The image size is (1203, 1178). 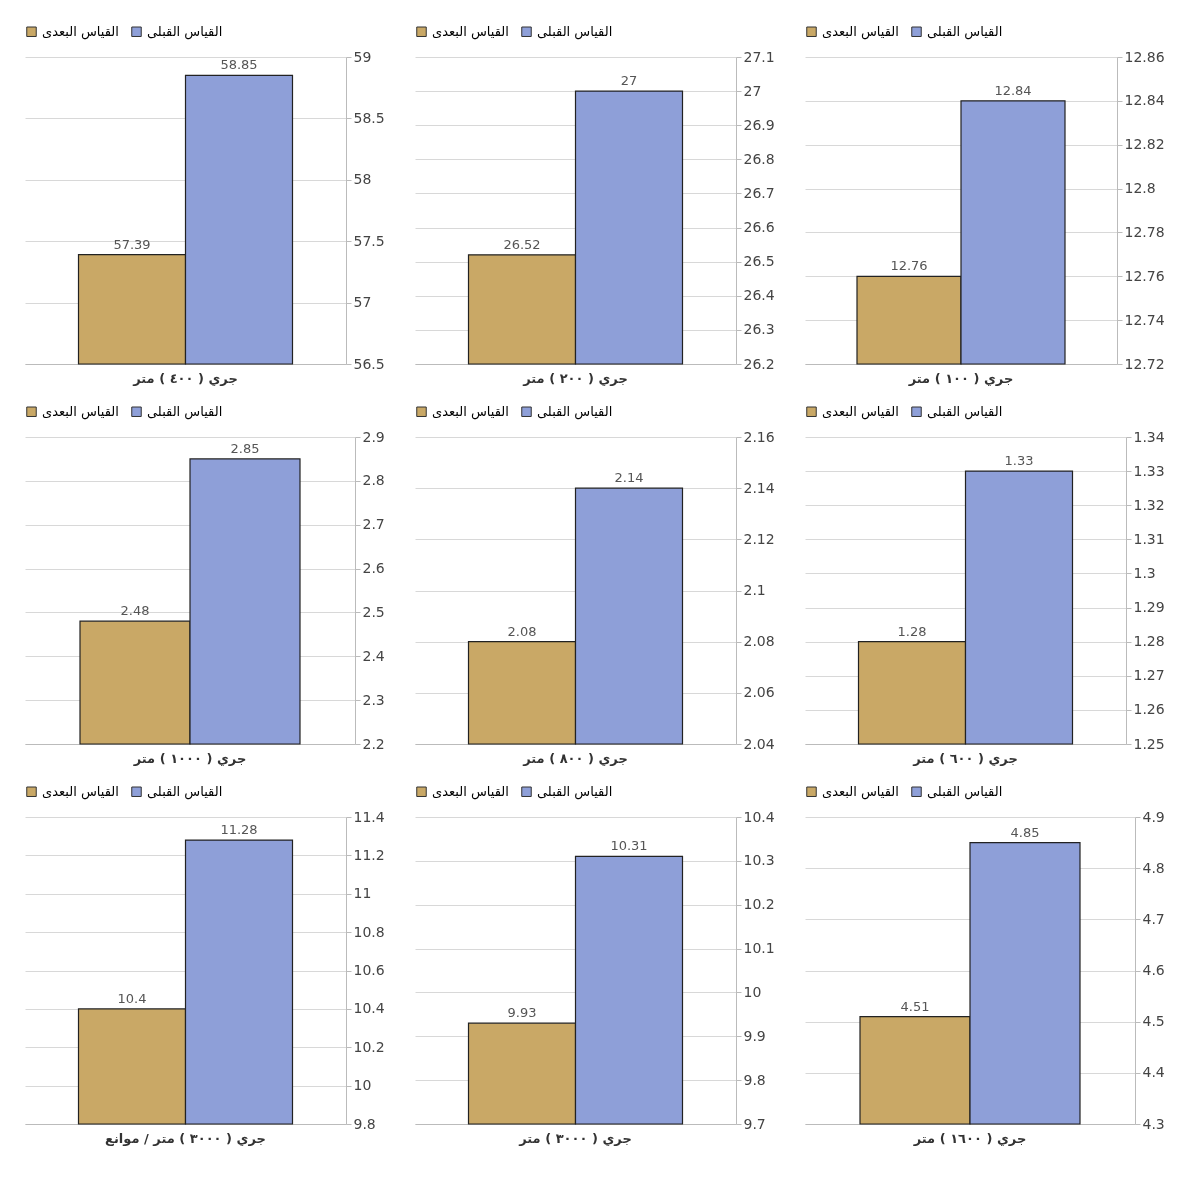 I want to click on x-tick-label: جري ( ٣٠٠٠ ) متر, so click(x=575, y=1138).